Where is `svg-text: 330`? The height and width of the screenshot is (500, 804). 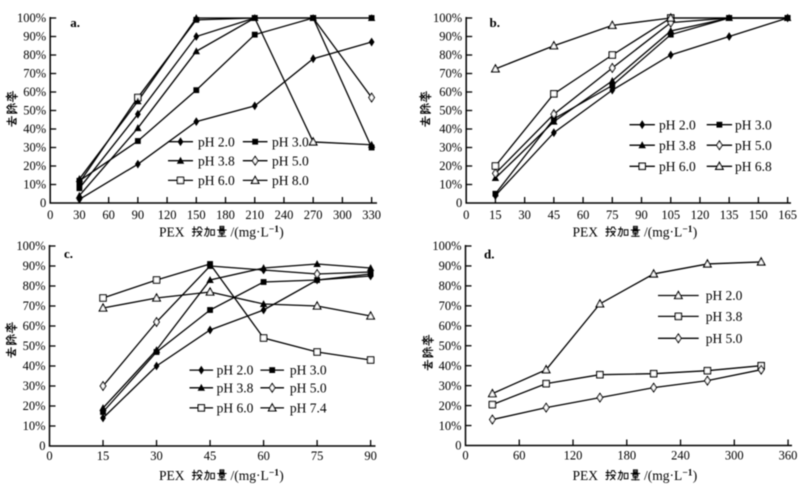 svg-text: 330 is located at coordinates (371, 215).